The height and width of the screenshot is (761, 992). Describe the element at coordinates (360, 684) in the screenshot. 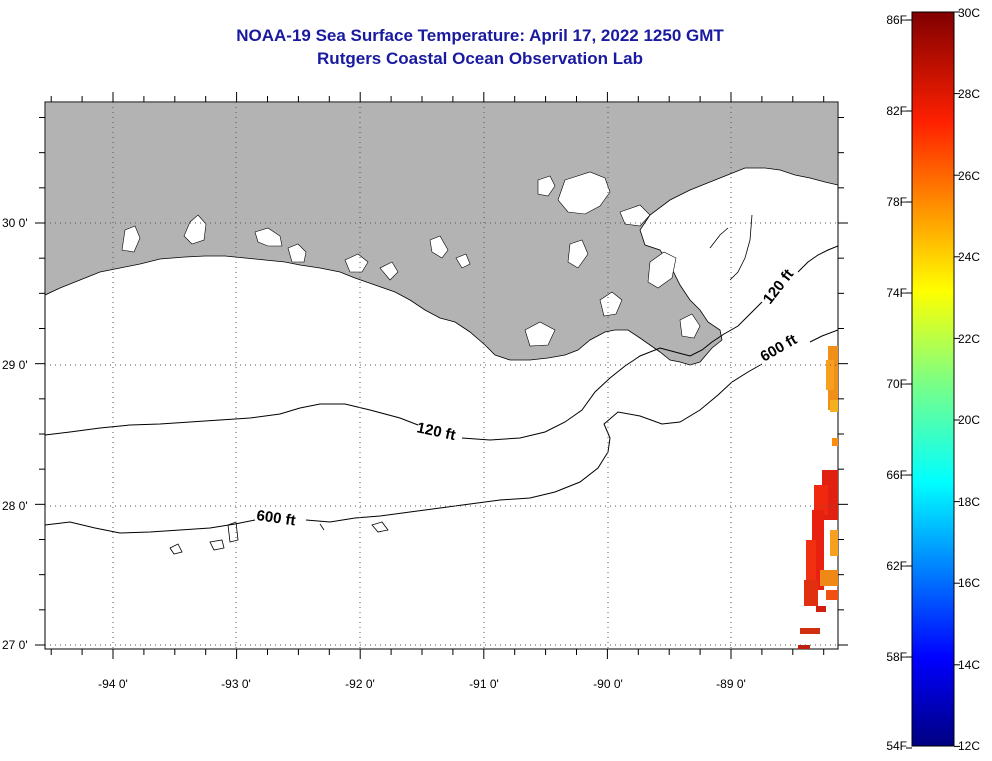

I see `lon-label: -92 0'` at that location.